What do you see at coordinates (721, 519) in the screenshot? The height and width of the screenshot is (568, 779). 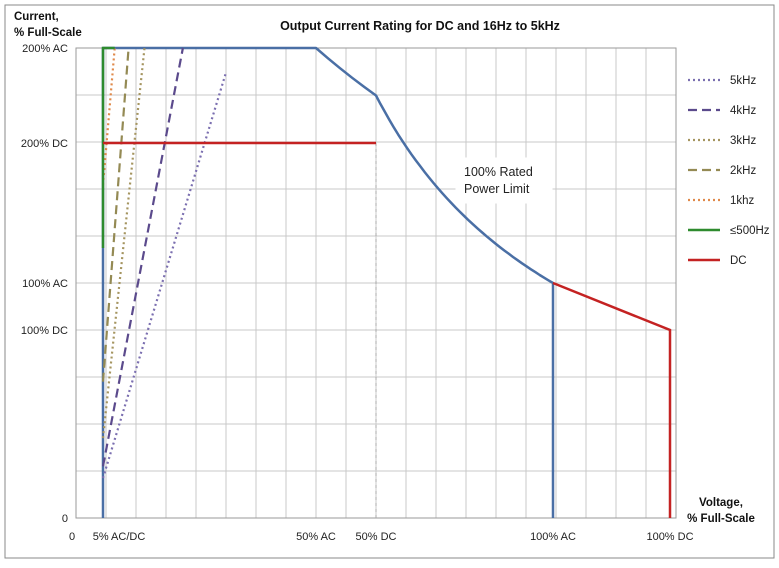 I see `x-axis-title-line2: % Full-Scale` at bounding box center [721, 519].